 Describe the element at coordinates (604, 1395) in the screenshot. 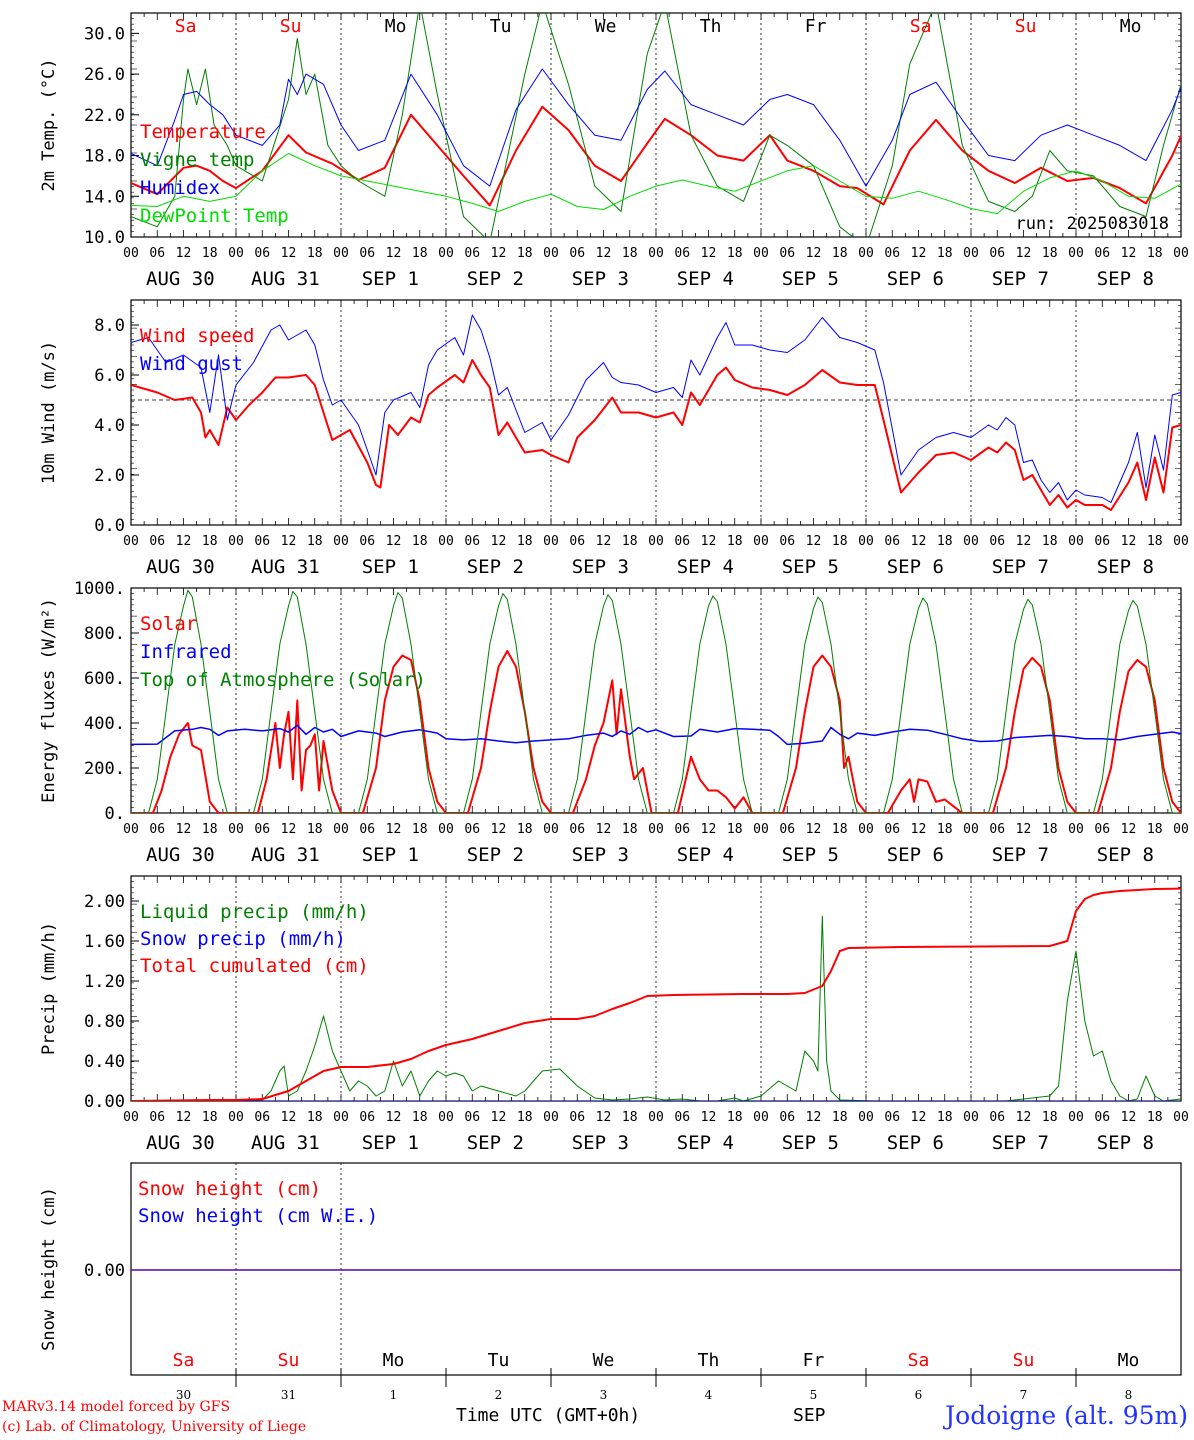

I see `day-number: 3` at that location.